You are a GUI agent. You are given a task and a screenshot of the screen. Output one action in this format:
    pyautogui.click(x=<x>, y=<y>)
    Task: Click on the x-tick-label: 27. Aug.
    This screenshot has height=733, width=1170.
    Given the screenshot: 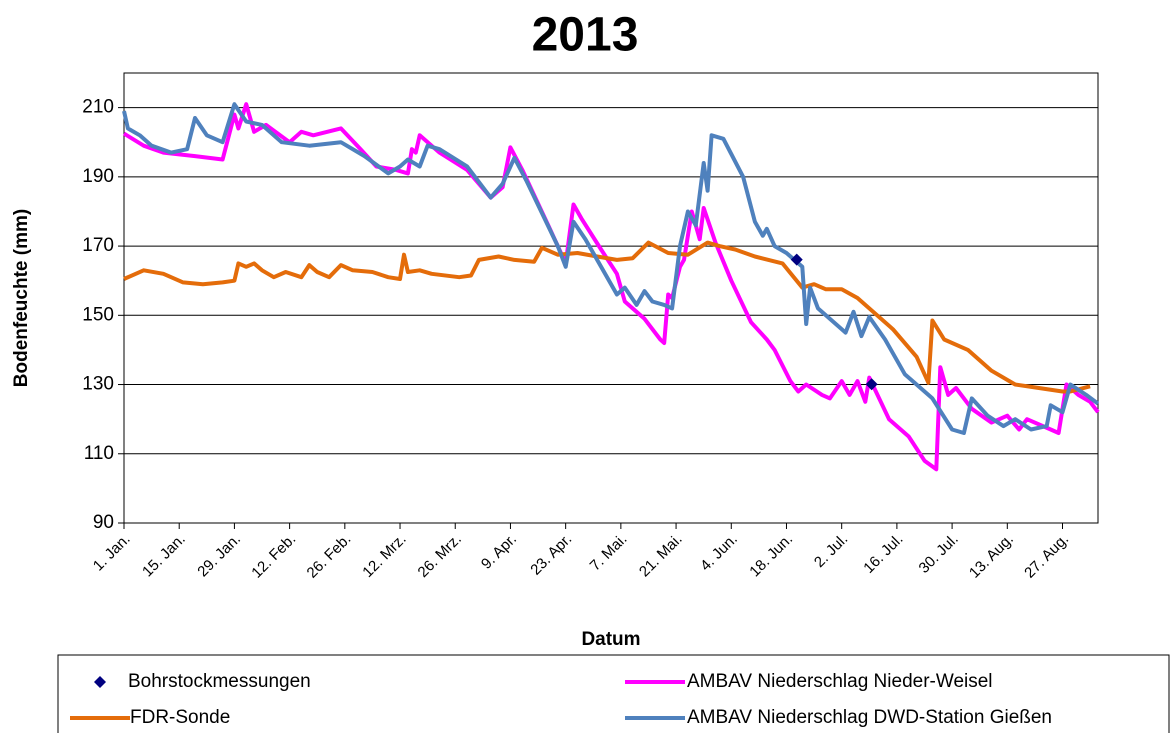 What is the action you would take?
    pyautogui.click(x=1046, y=556)
    